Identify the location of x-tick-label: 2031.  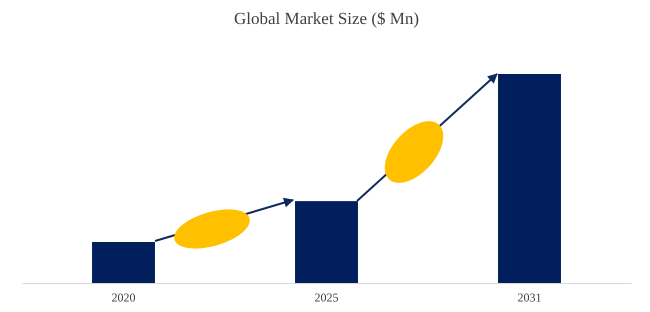
(530, 297).